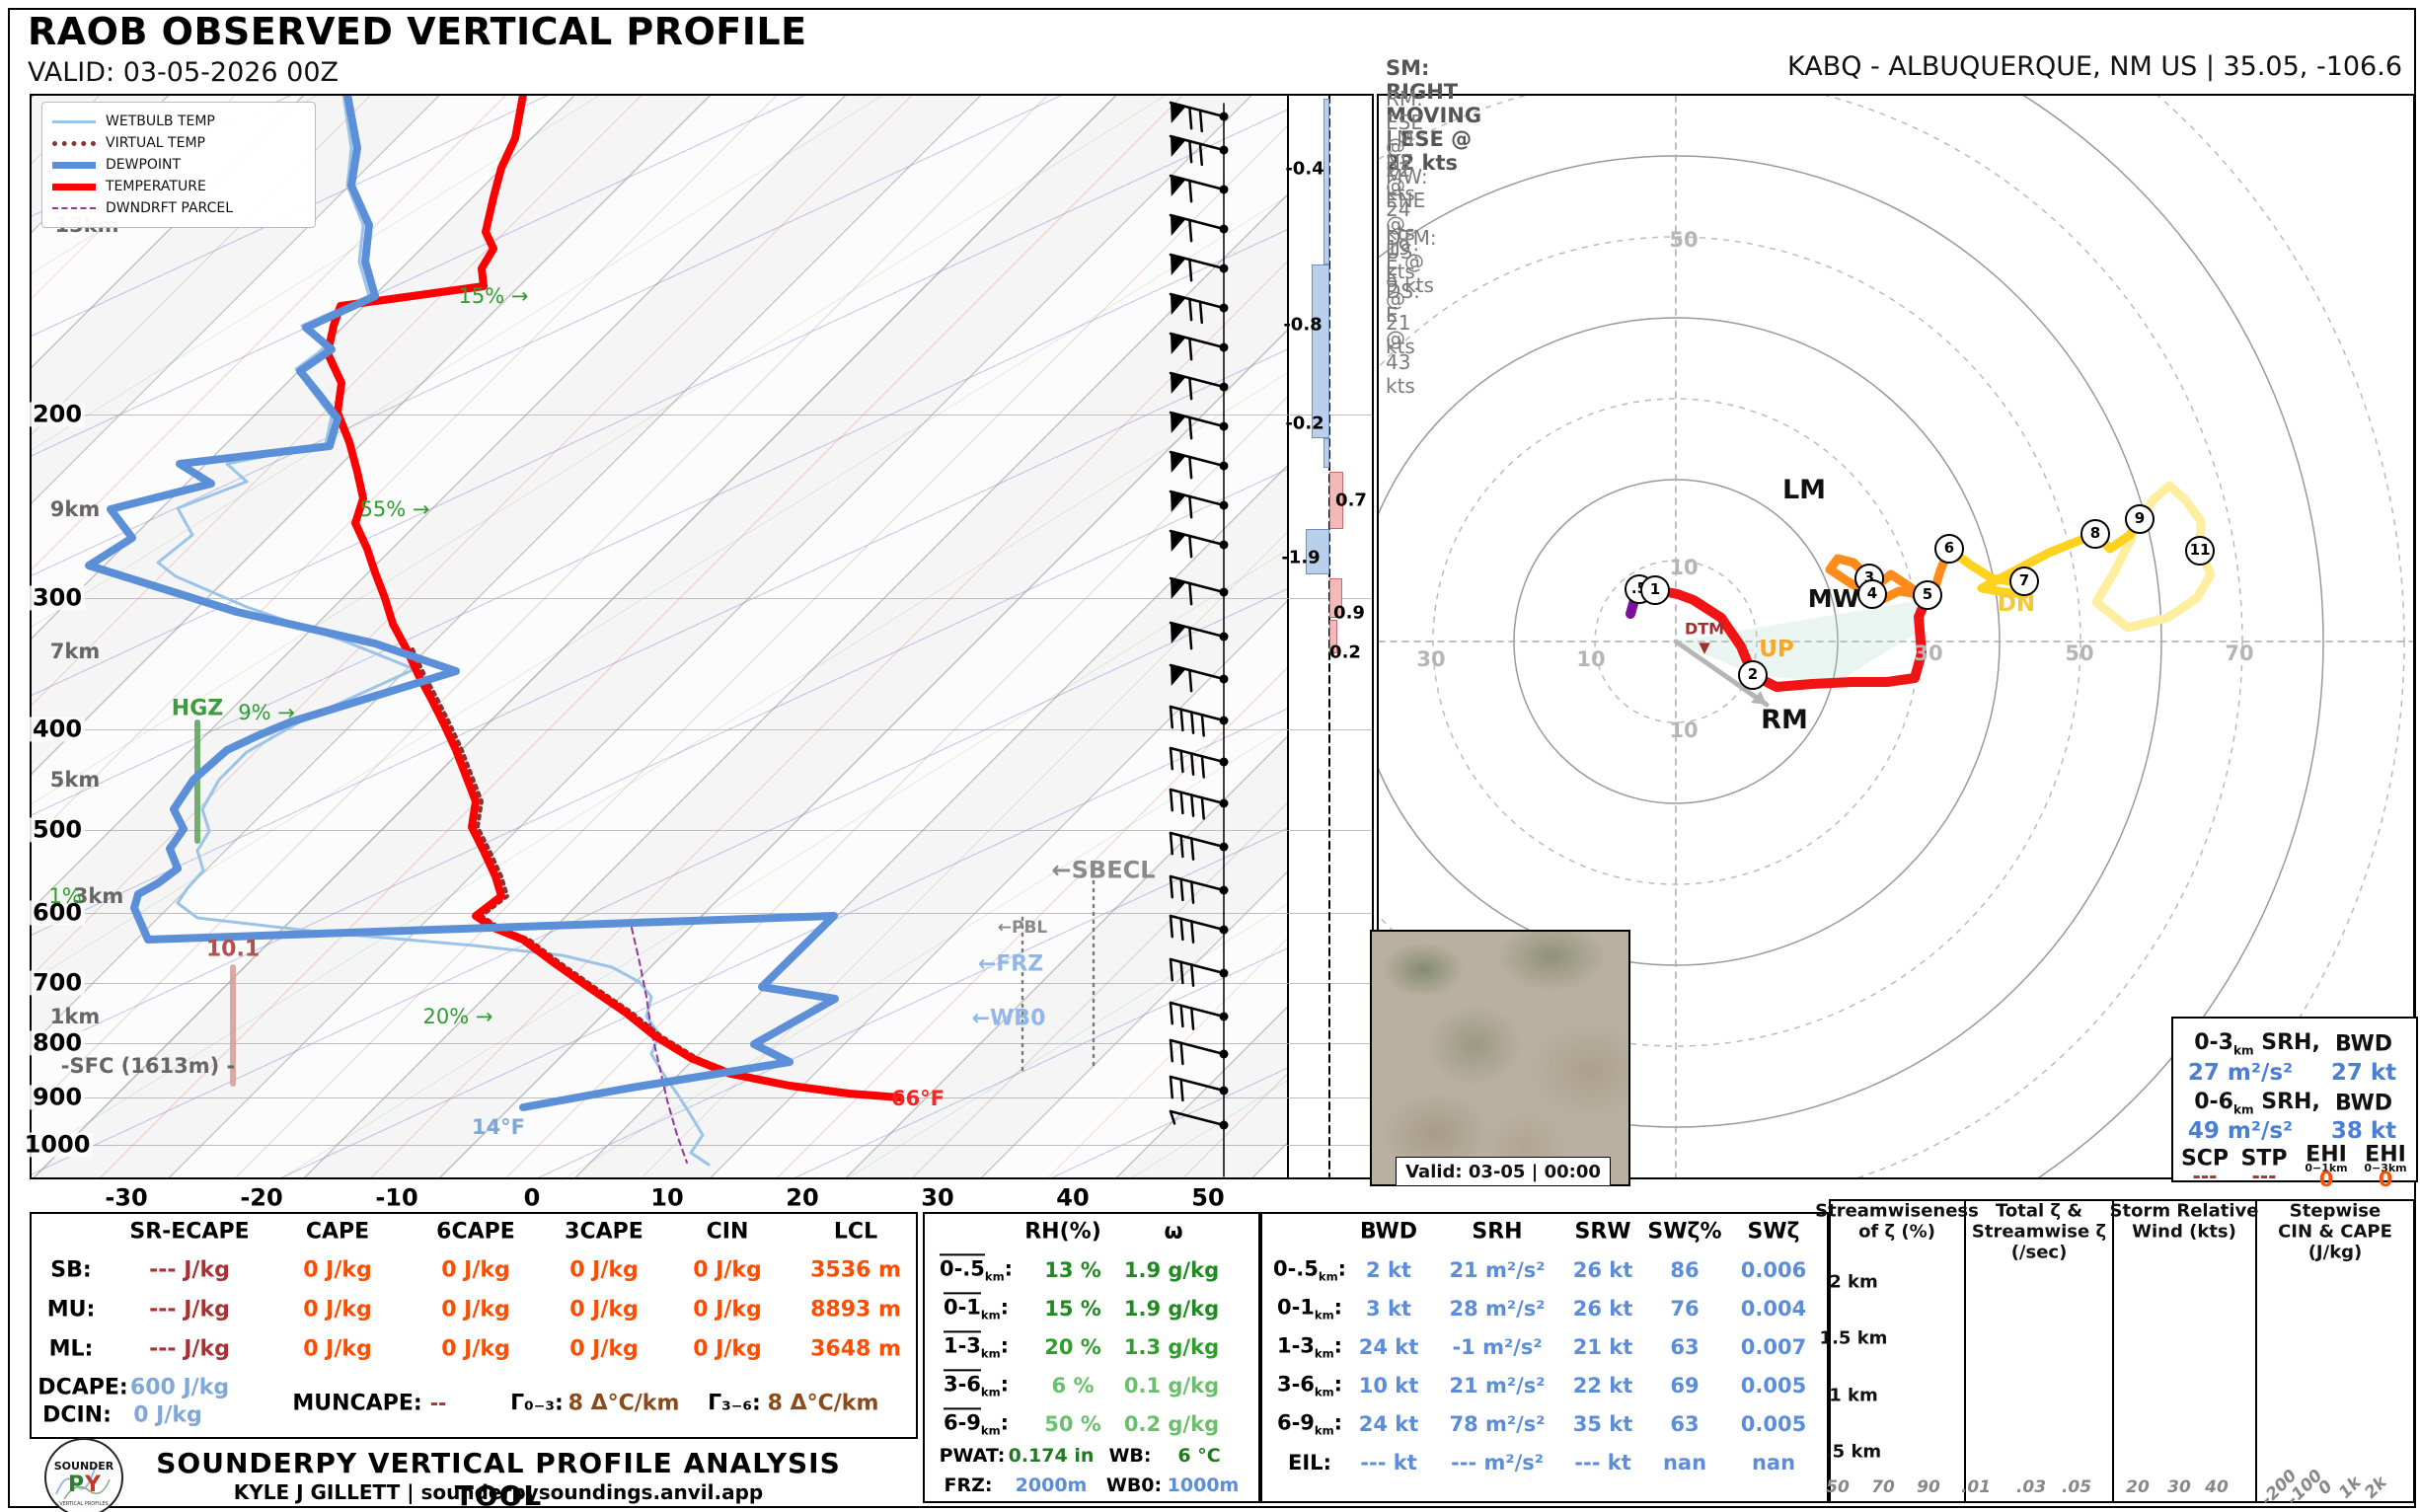 The width and height of the screenshot is (2420, 1512). What do you see at coordinates (1309, 1347) in the screenshot?
I see `kin-layer-label: 1-3km:` at bounding box center [1309, 1347].